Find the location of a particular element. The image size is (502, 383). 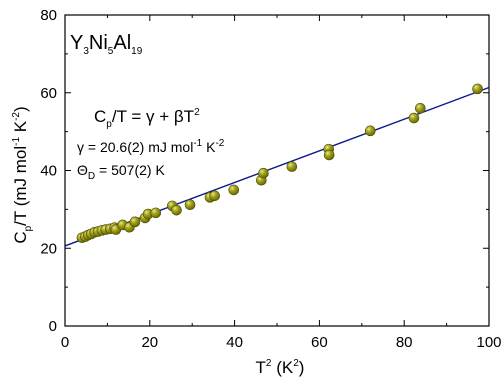

y-tick-label: 0 is located at coordinates (53, 326).